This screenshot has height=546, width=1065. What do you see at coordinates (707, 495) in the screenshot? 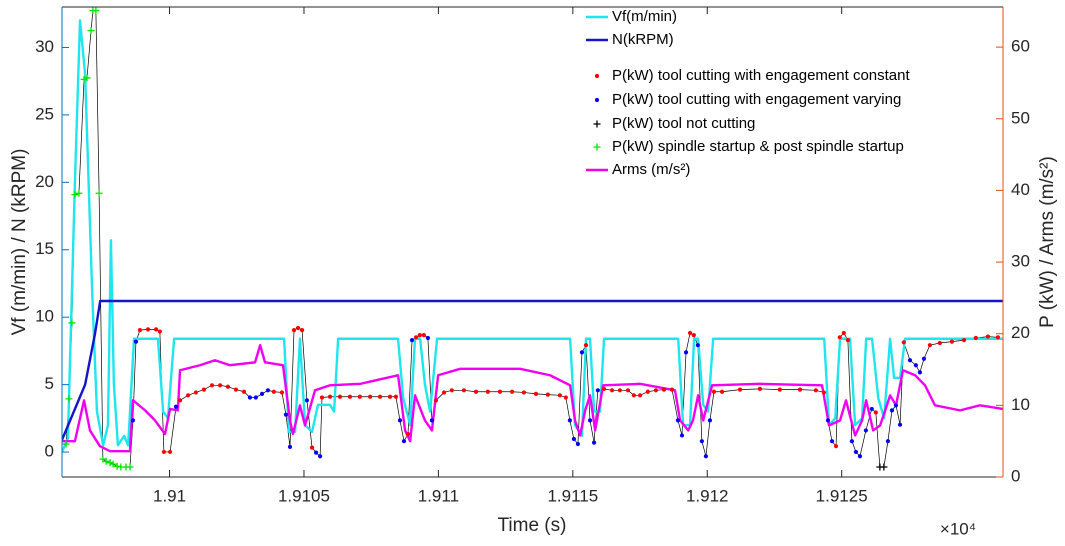
I see `x-tick-label: 1.912` at bounding box center [707, 495].